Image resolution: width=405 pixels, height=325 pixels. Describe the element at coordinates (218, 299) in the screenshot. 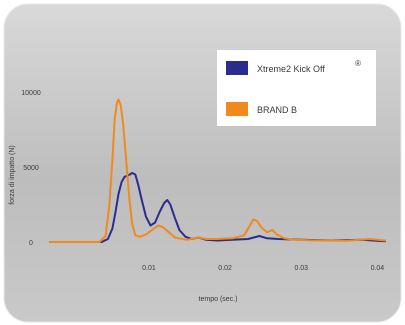

I see `x-axis-label: tempo (sec.)` at that location.